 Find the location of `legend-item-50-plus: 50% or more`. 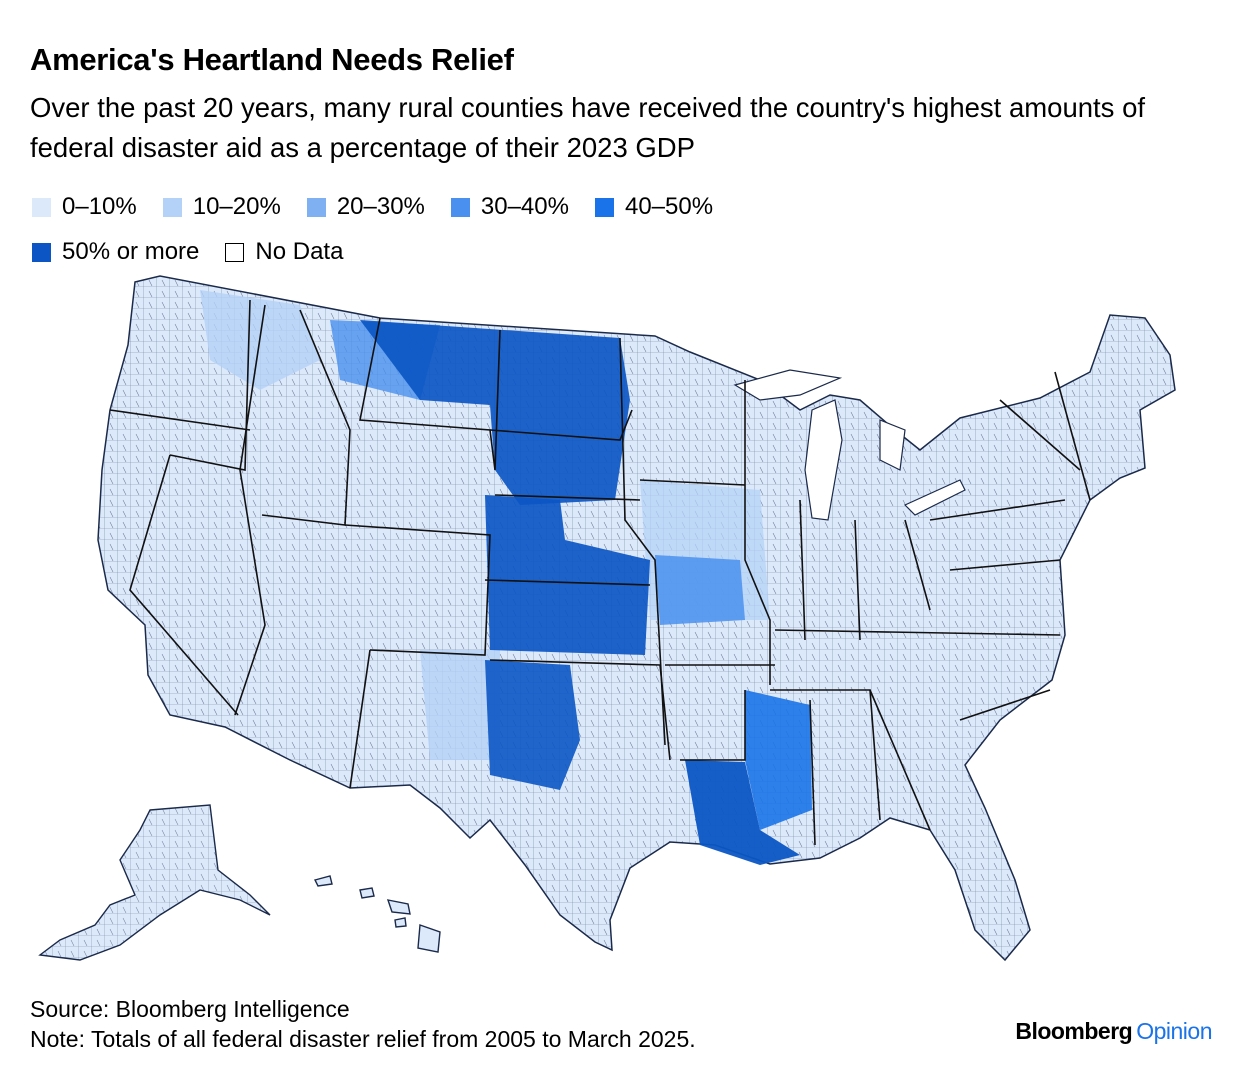

legend-item-50-plus: 50% or more is located at coordinates (115, 252).